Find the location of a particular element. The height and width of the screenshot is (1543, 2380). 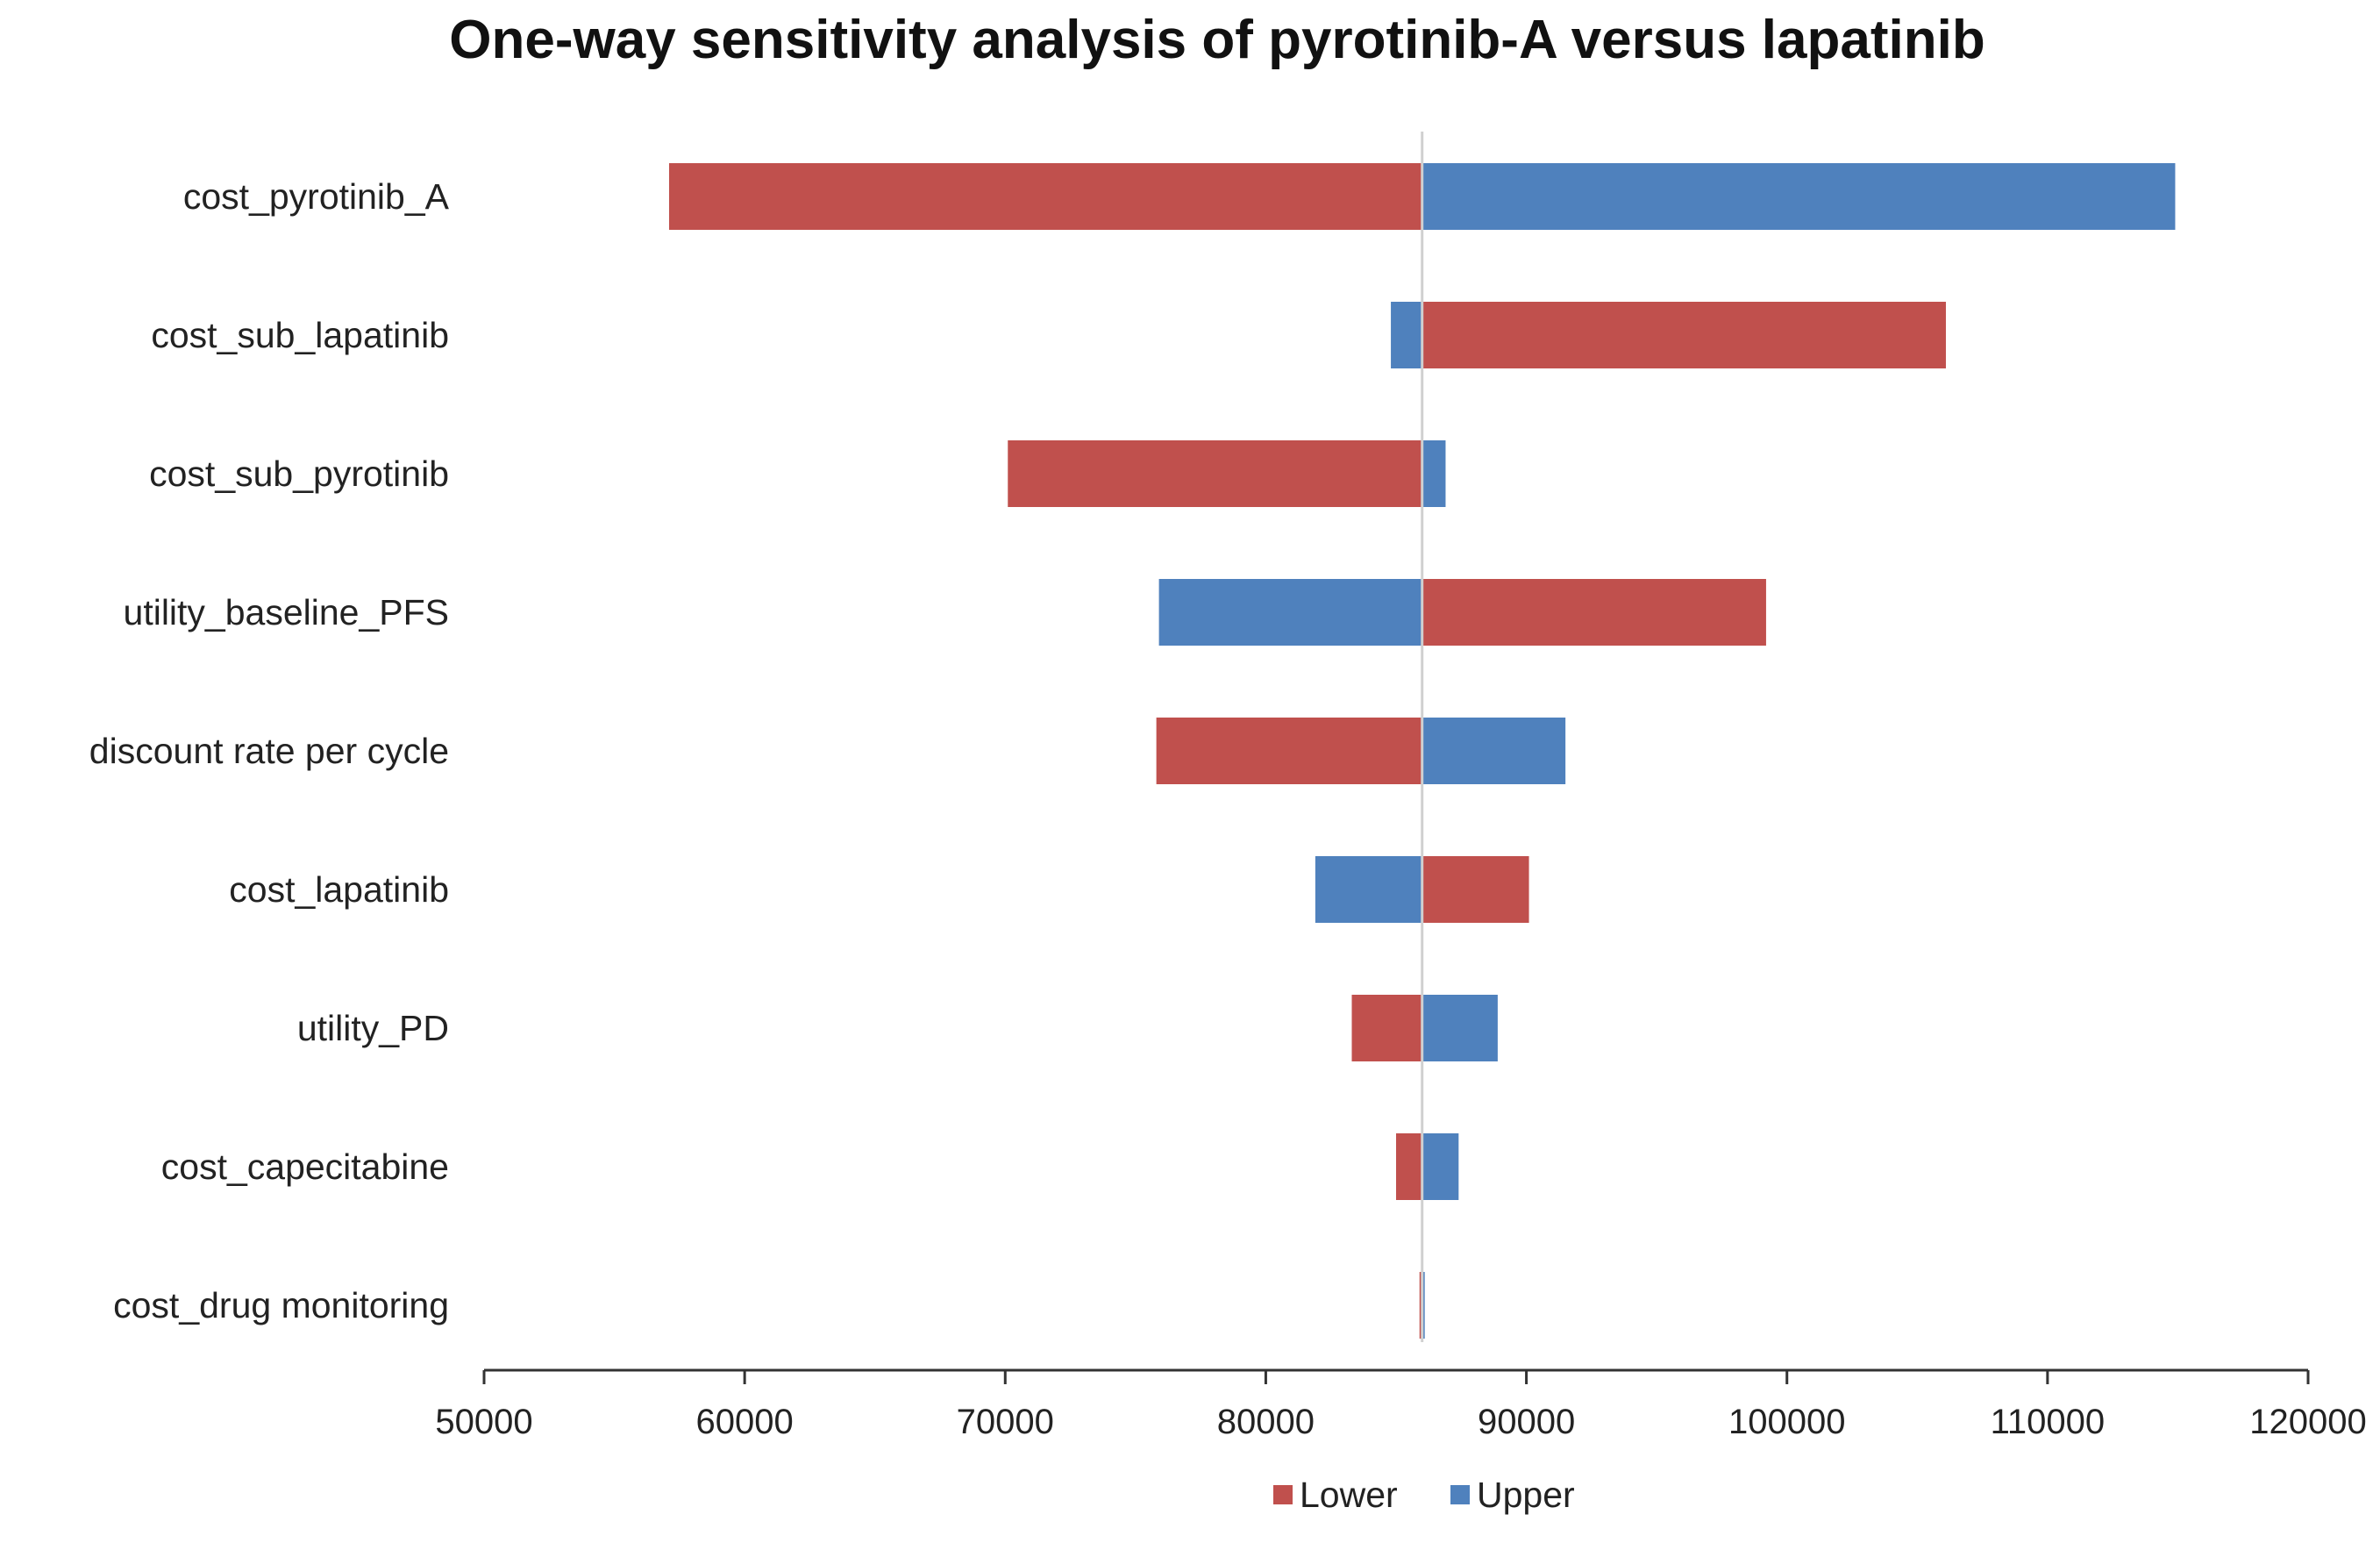

bar-upper-cost-sub-pyrotinib is located at coordinates (1434, 473).